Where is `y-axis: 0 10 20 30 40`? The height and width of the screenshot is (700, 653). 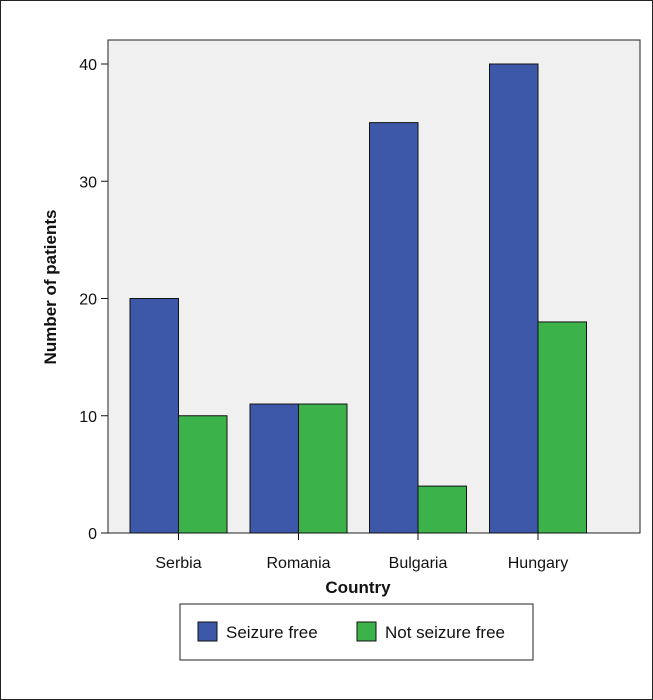 y-axis: 0 10 20 30 40 is located at coordinates (93, 300).